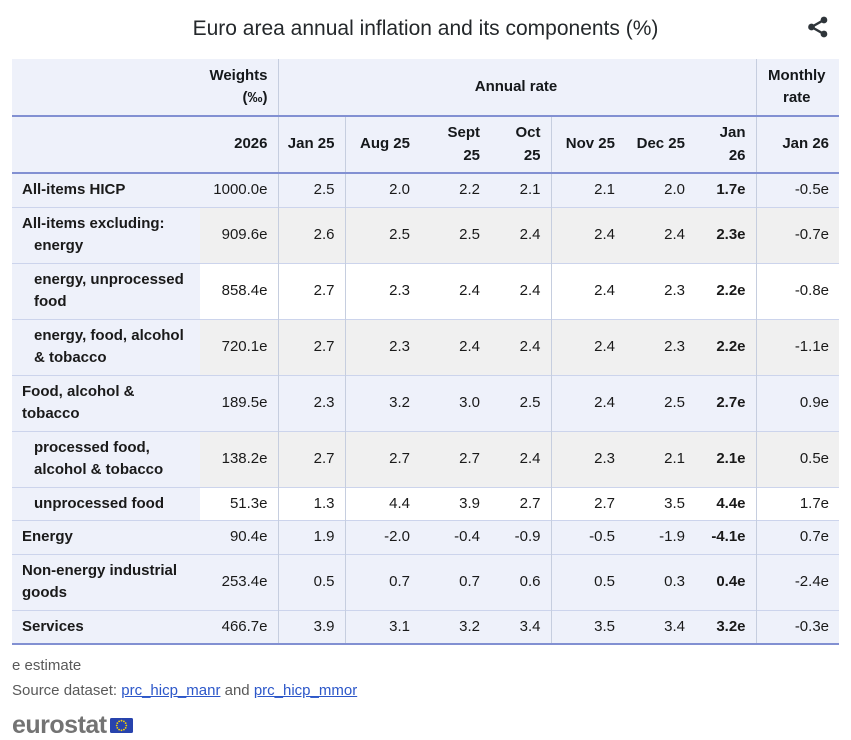  Describe the element at coordinates (797, 503) in the screenshot. I see `monthly-rate-cell: 1.7e` at that location.